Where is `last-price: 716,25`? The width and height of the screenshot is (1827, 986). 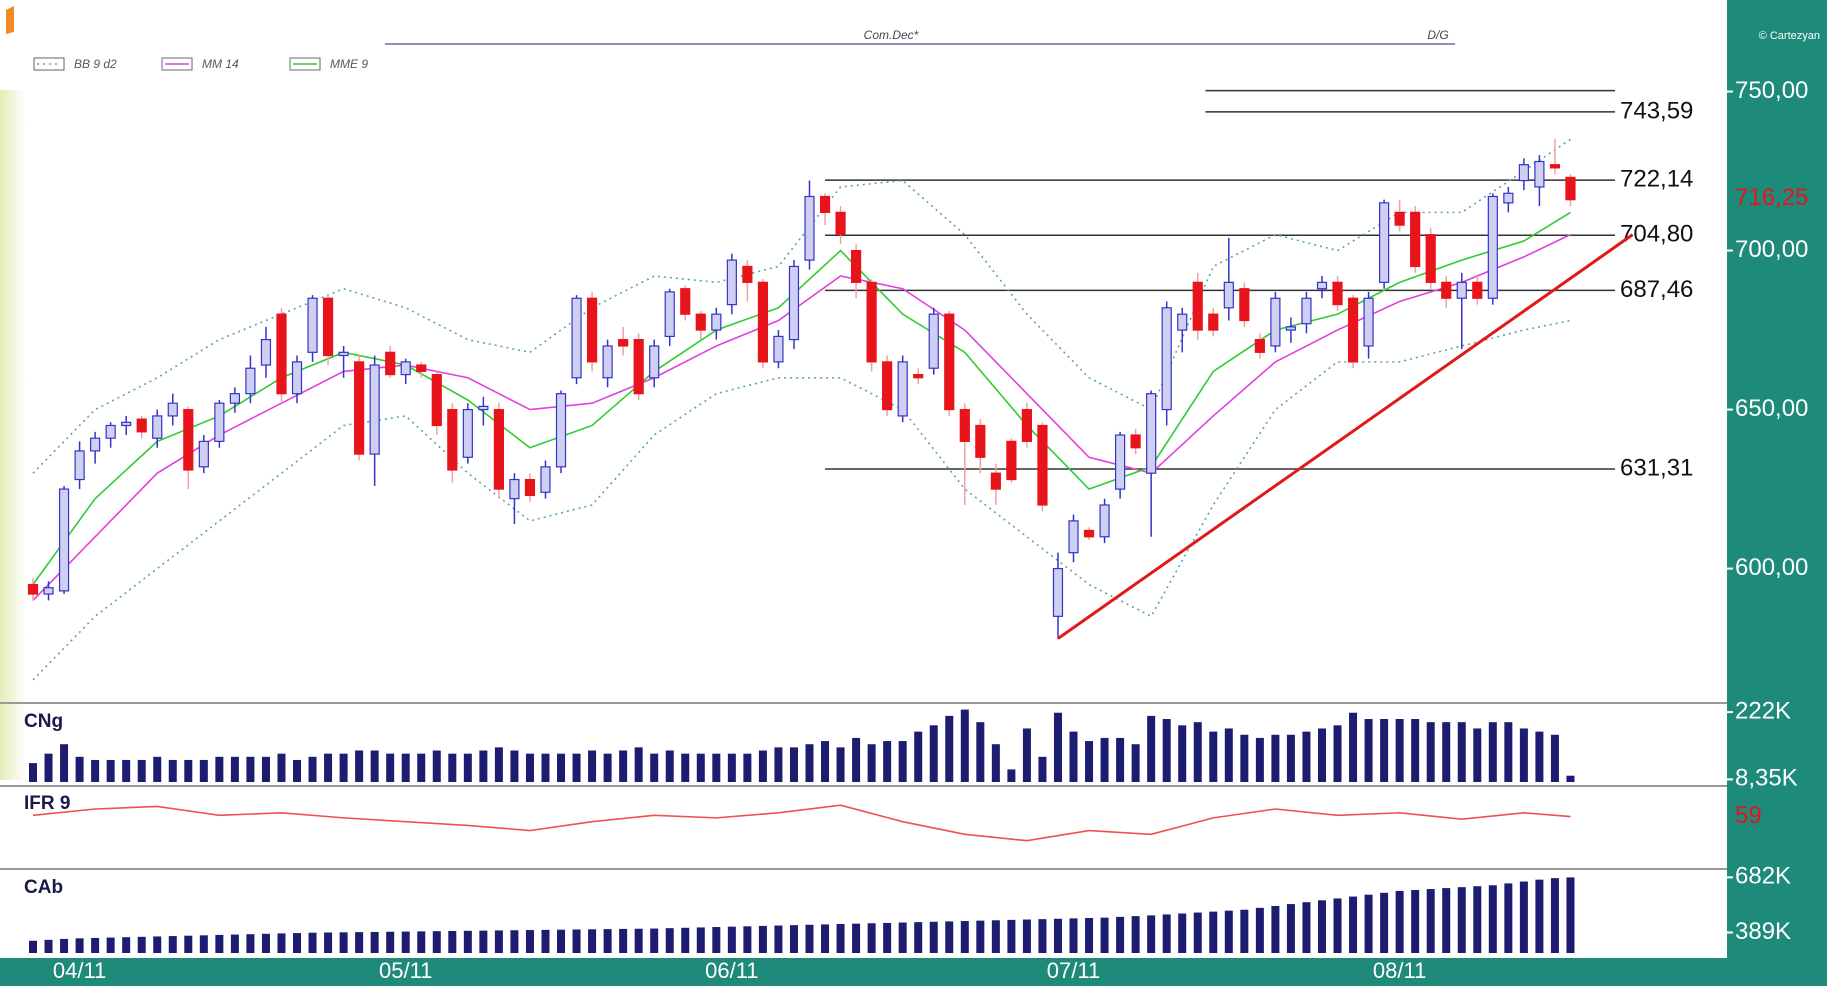
last-price: 716,25 is located at coordinates (1771, 197).